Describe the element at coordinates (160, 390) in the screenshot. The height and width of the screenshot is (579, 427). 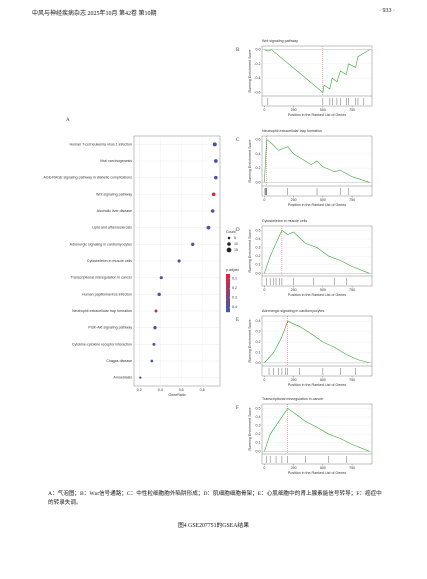
I see `x-tick-label: 0.4` at that location.